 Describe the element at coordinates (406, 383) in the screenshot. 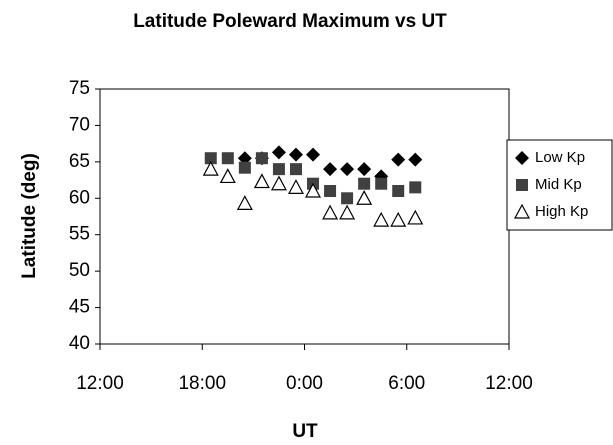

I see `x-tick-label: 6:00` at that location.